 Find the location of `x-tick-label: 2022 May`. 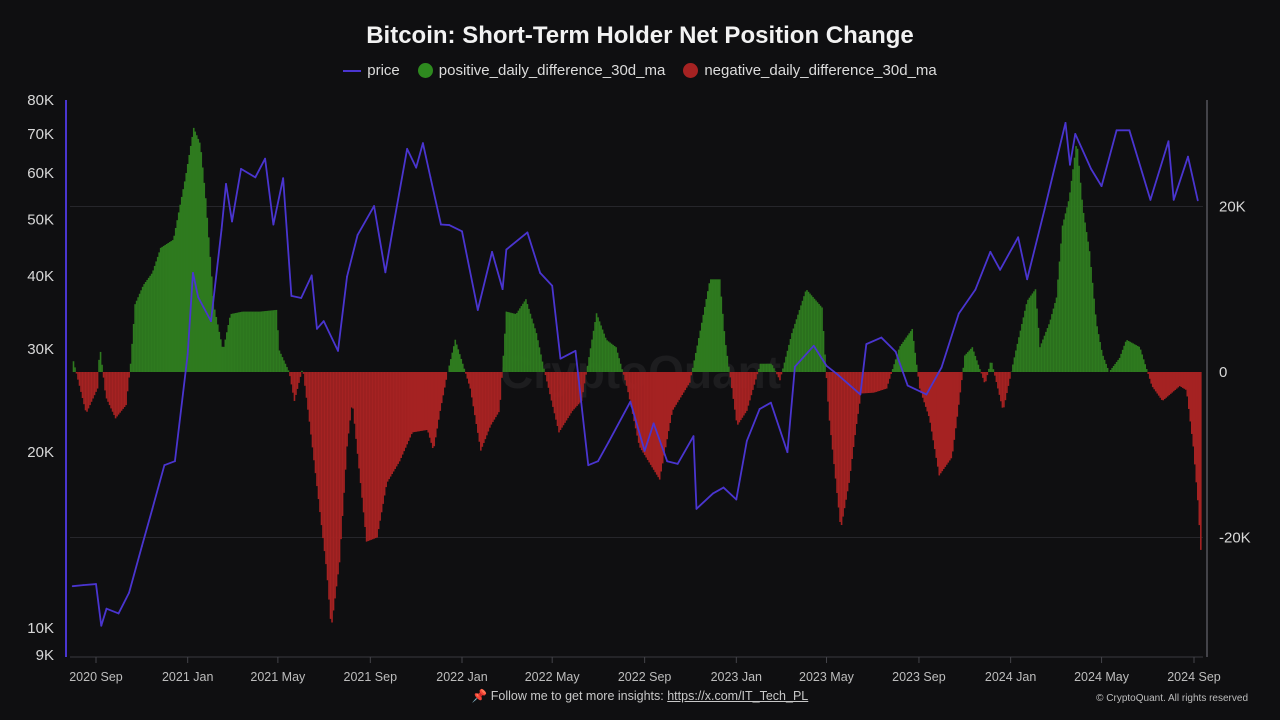

x-tick-label: 2022 May is located at coordinates (553, 677).